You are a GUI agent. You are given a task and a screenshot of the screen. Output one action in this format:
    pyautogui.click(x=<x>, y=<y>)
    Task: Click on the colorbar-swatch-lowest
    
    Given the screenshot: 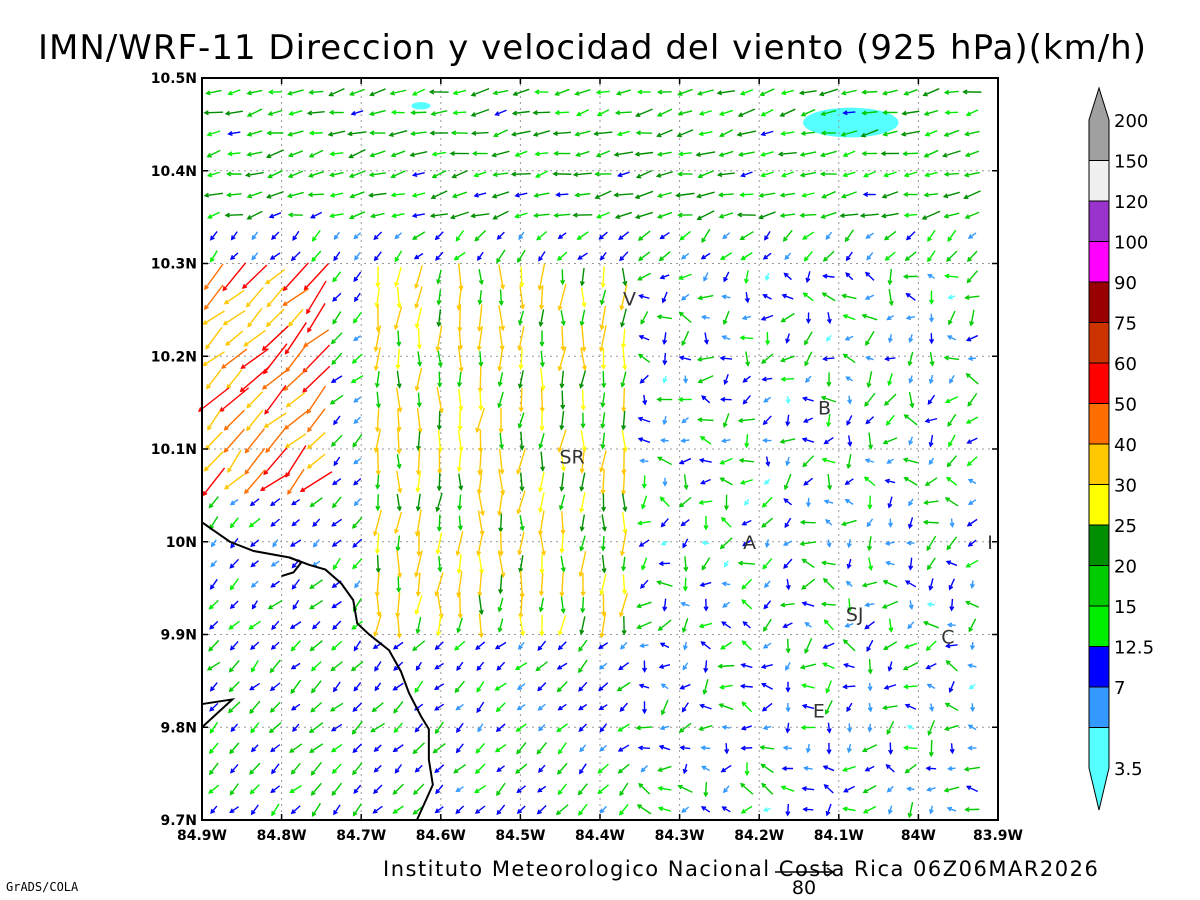 What is the action you would take?
    pyautogui.click(x=1099, y=769)
    